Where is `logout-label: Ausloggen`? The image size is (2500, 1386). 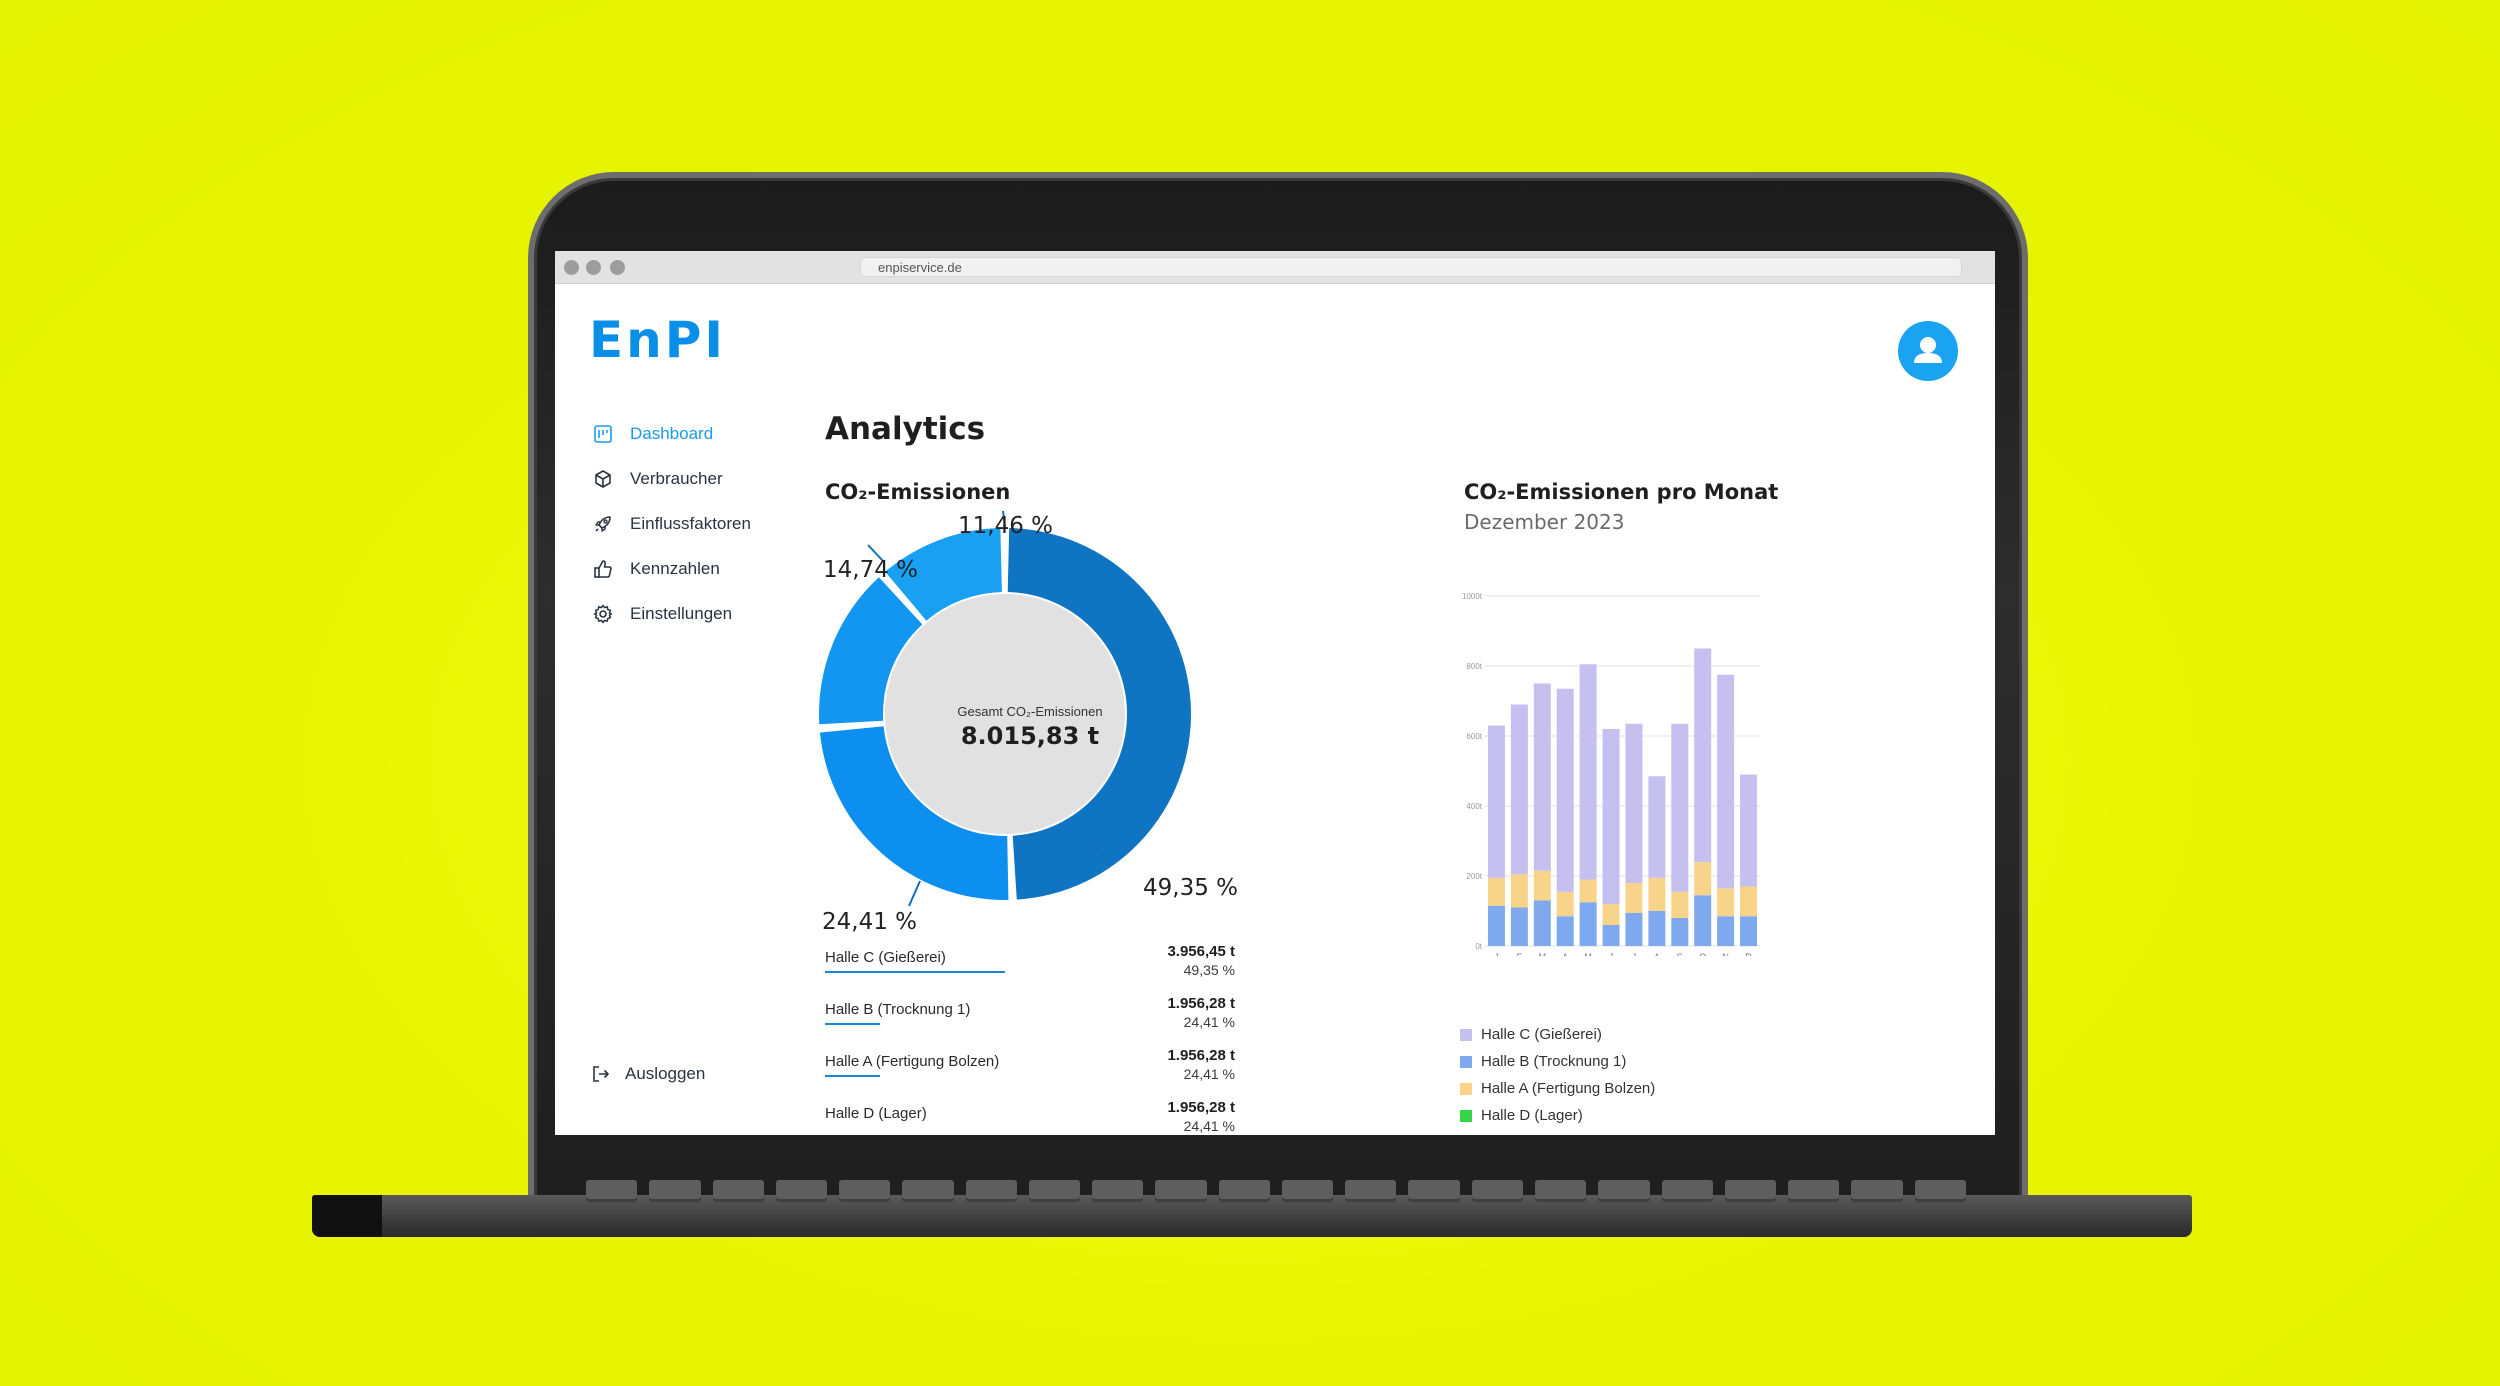
logout-label: Ausloggen is located at coordinates (665, 1073).